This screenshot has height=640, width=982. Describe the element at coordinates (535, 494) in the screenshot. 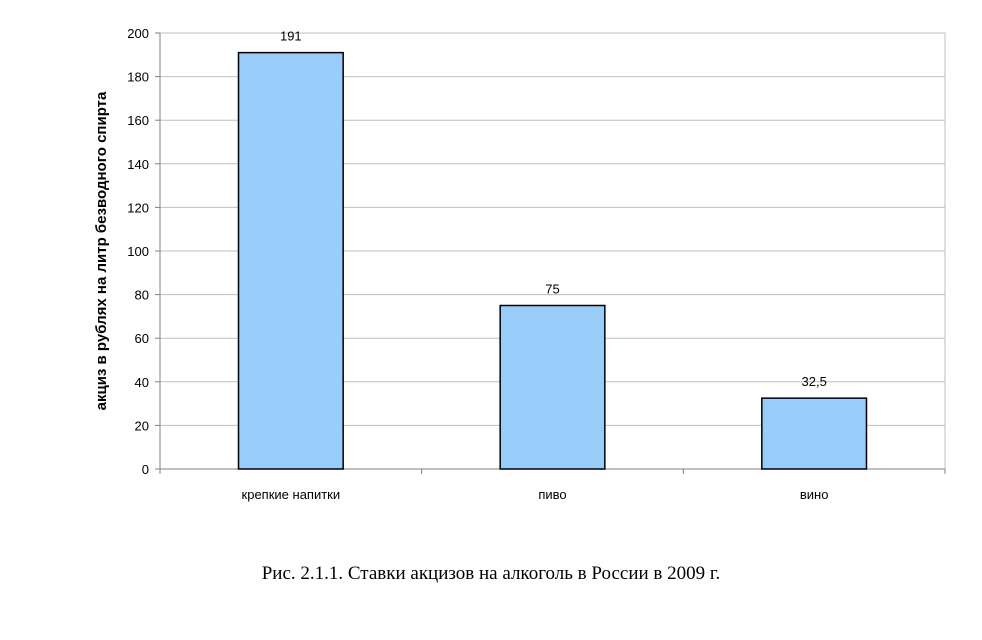

I see `category-labels: крепкие напитки пиво вино` at that location.